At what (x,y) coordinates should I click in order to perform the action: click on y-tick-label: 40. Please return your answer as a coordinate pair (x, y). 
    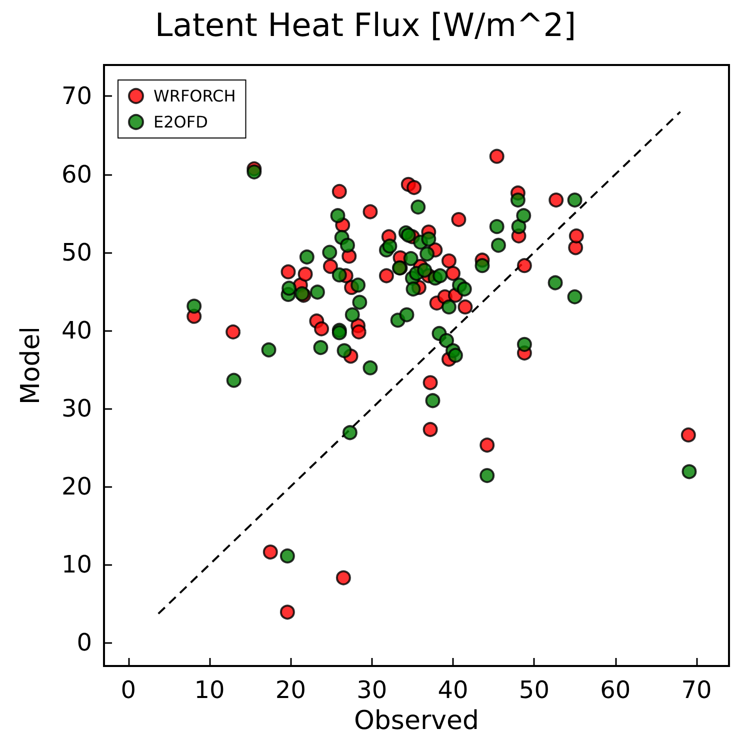
    Looking at the image, I should click on (76, 330).